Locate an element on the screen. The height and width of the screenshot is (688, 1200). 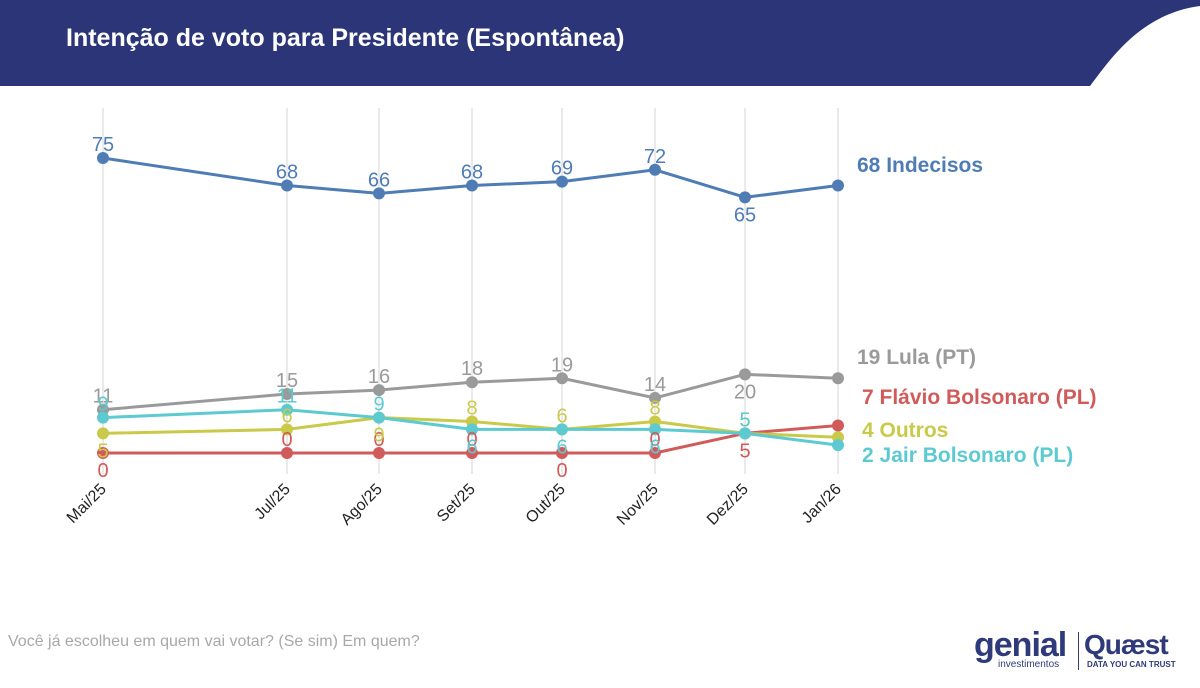
data-label: 14 is located at coordinates (655, 385).